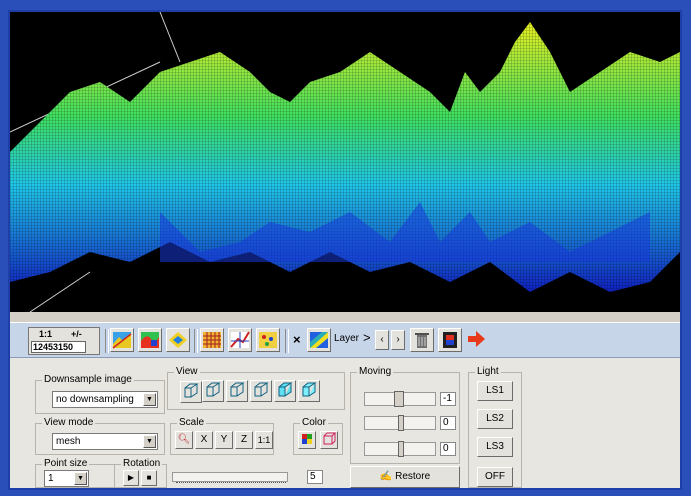  Describe the element at coordinates (297, 339) in the screenshot. I see `axis-x-button: ×` at that location.